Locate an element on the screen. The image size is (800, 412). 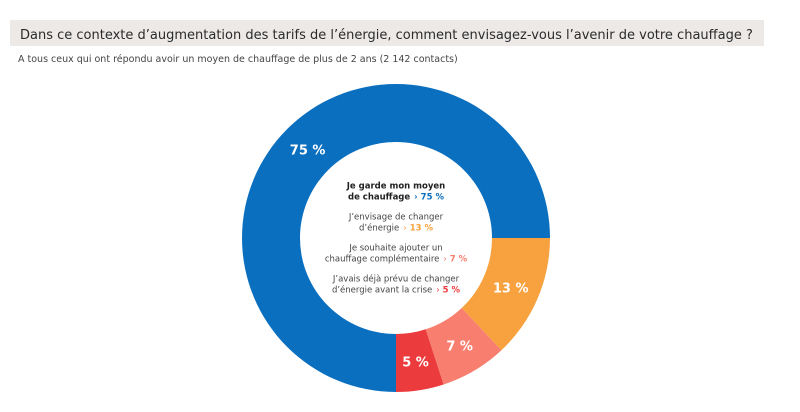
legend-line: J’avais déjà prévu de changer is located at coordinates (396, 279).